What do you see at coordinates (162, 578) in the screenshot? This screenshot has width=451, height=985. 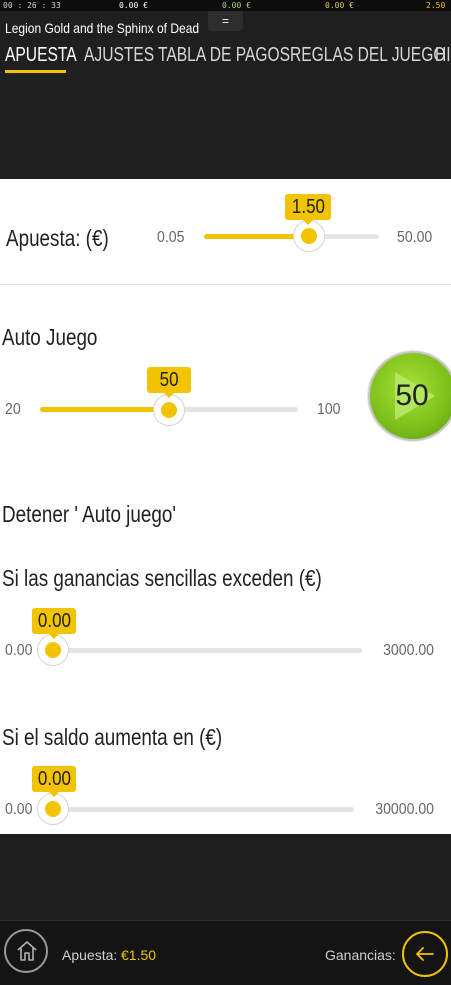 I see `single-win-label: Si las ganancias sencillas exceden (€)` at bounding box center [162, 578].